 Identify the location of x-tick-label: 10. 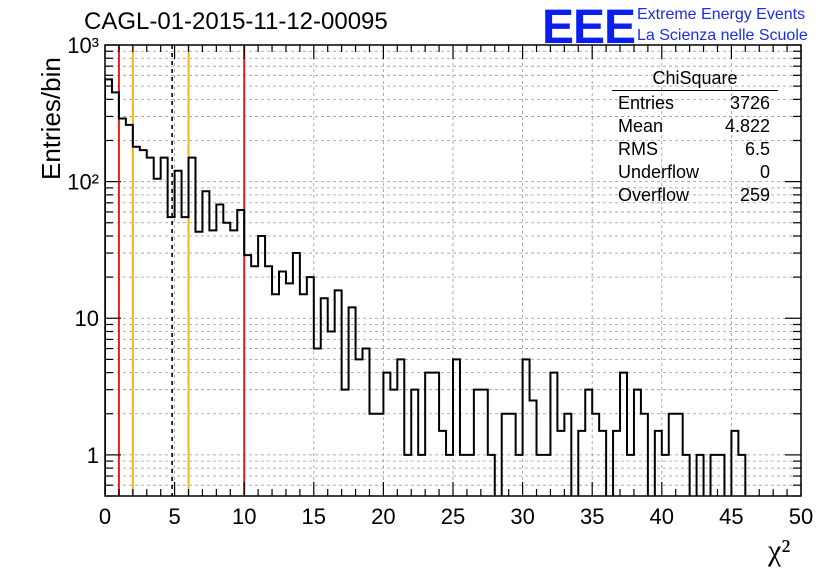
(244, 516).